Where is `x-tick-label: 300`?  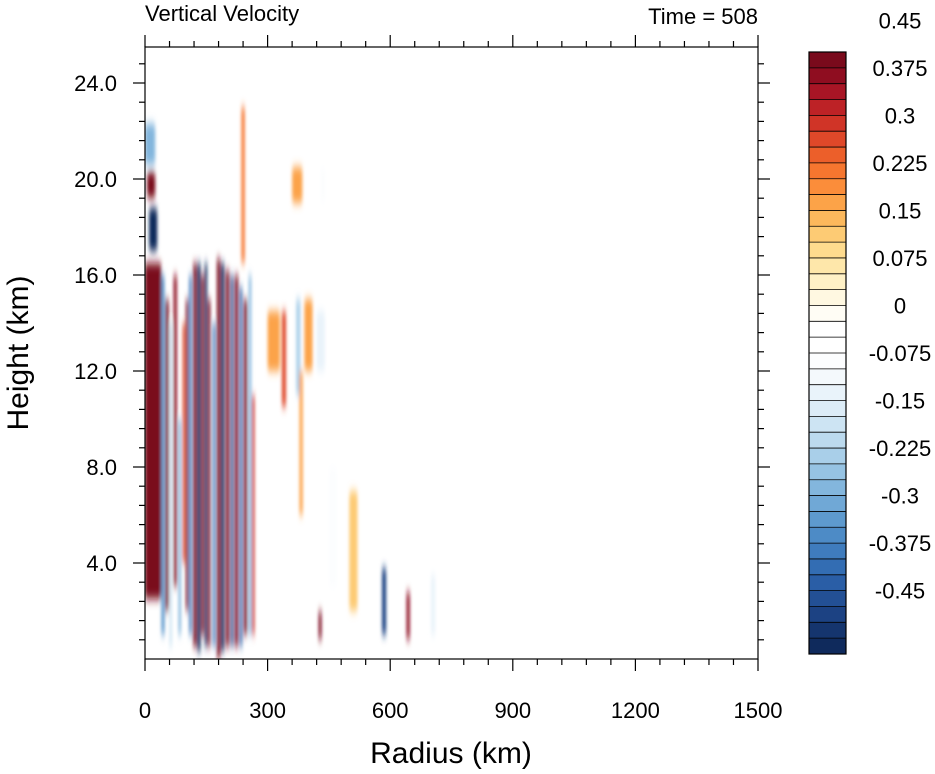
x-tick-label: 300 is located at coordinates (267, 710).